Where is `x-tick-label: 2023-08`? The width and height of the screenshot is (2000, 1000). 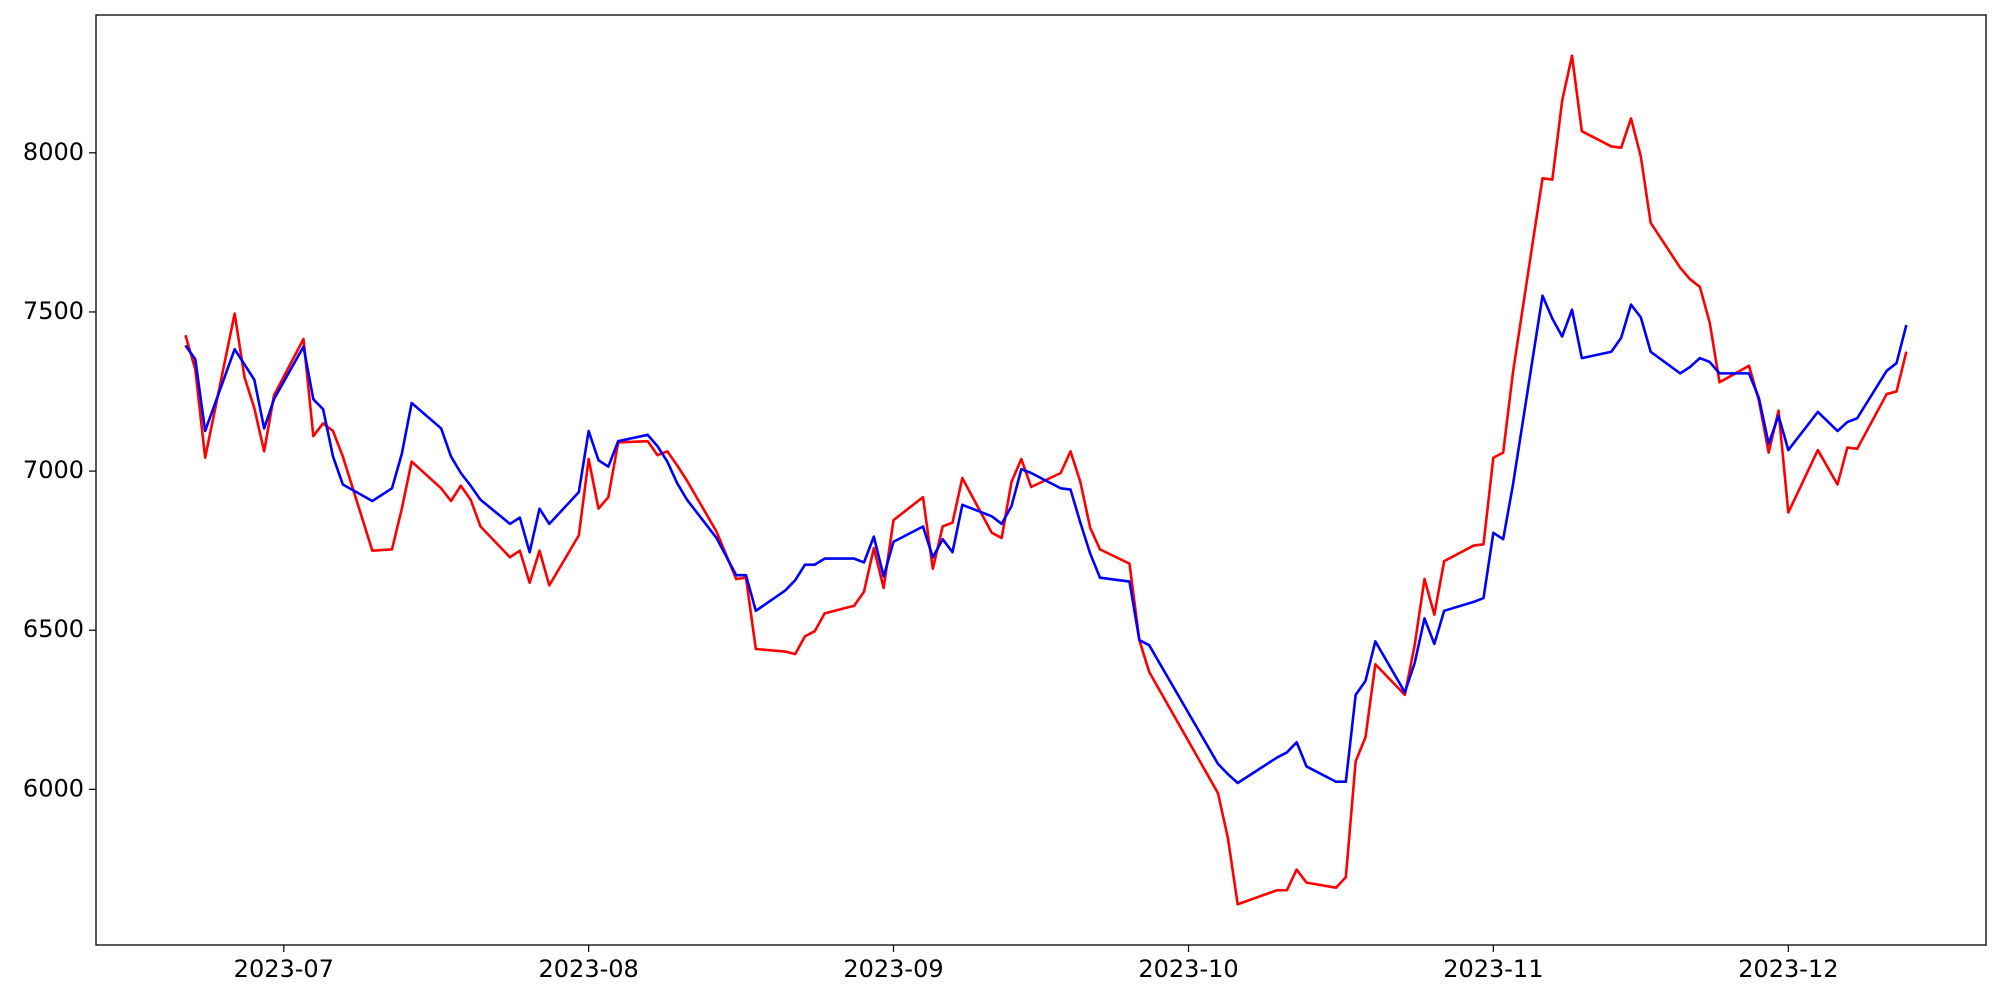 x-tick-label: 2023-08 is located at coordinates (589, 969).